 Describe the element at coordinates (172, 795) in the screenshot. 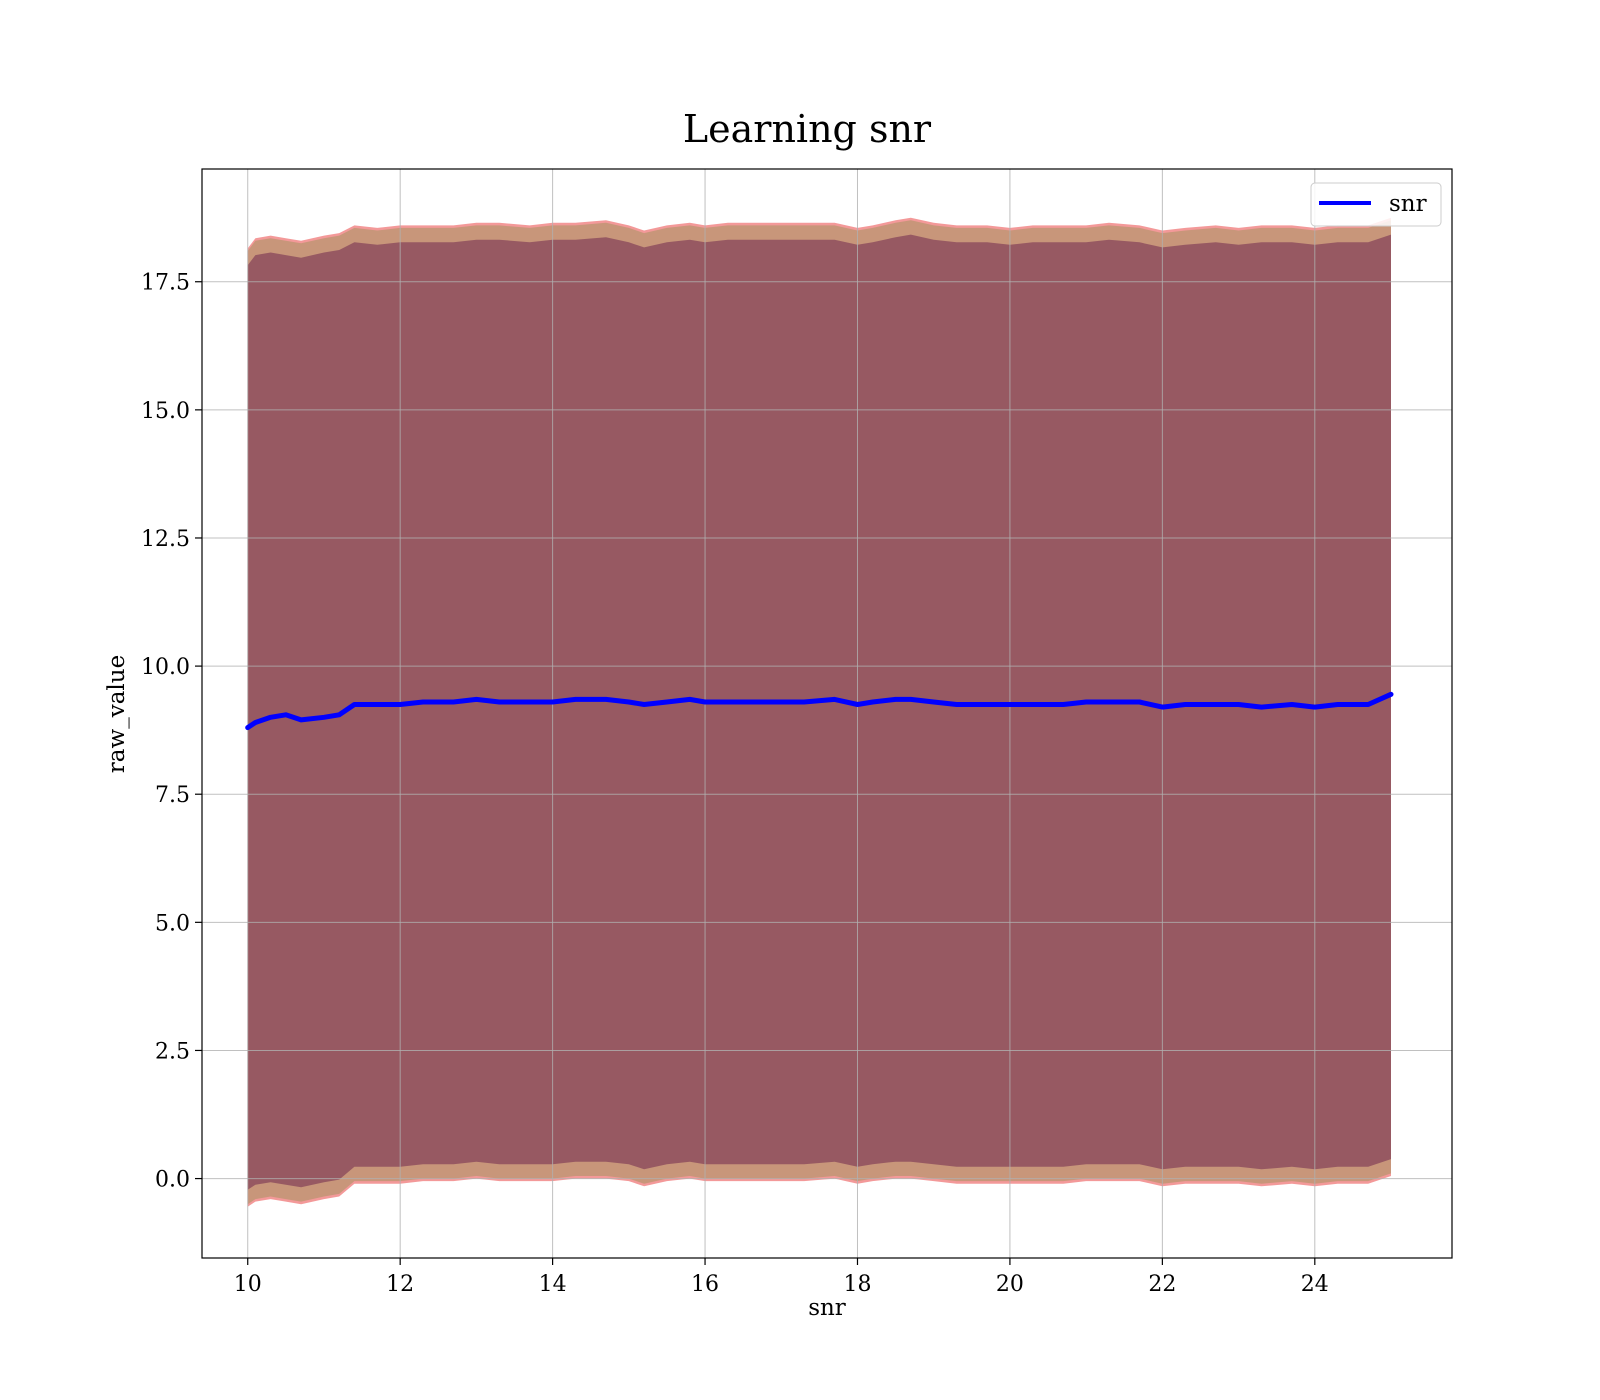

I see `y-tick-label: 7.5` at that location.